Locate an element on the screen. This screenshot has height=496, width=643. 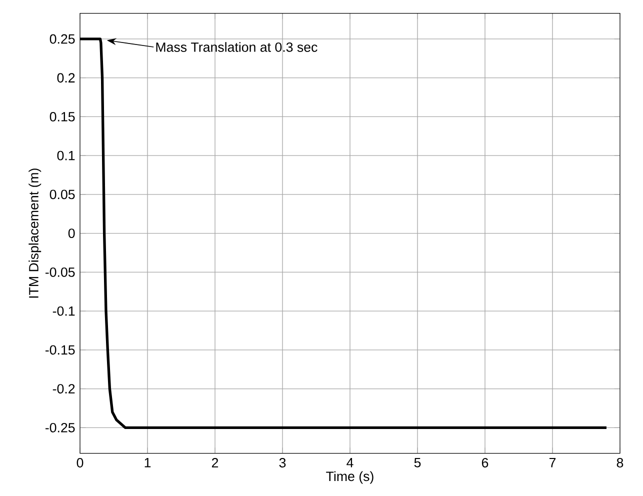
x-tick-label: 0 is located at coordinates (80, 463).